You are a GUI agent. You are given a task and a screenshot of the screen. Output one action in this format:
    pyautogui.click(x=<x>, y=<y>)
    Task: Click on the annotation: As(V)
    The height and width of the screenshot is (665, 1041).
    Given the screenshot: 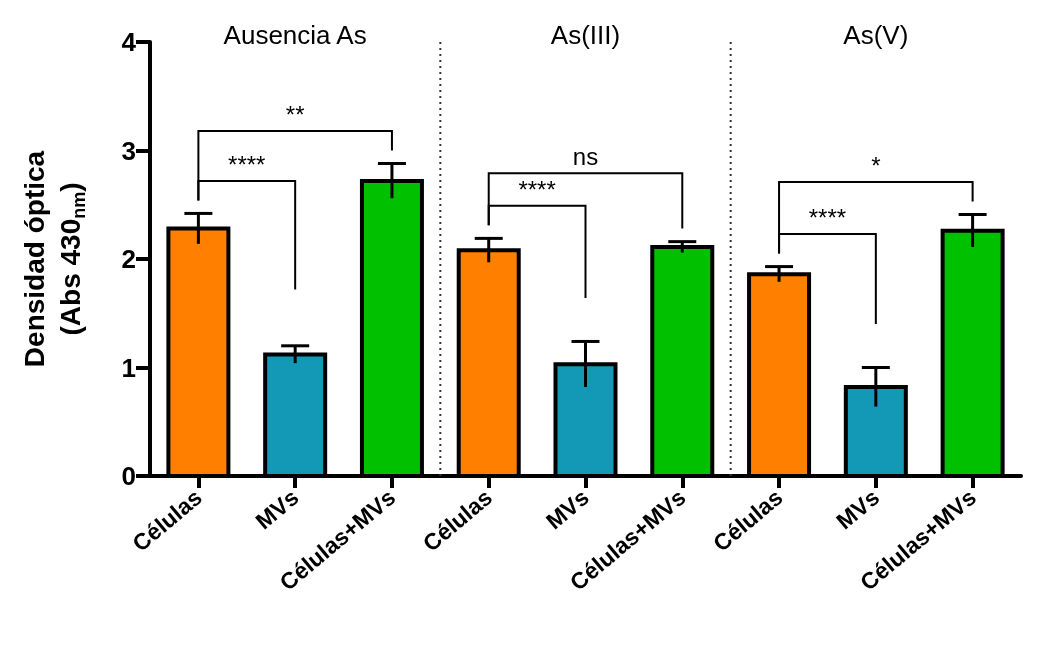 What is the action you would take?
    pyautogui.click(x=876, y=35)
    